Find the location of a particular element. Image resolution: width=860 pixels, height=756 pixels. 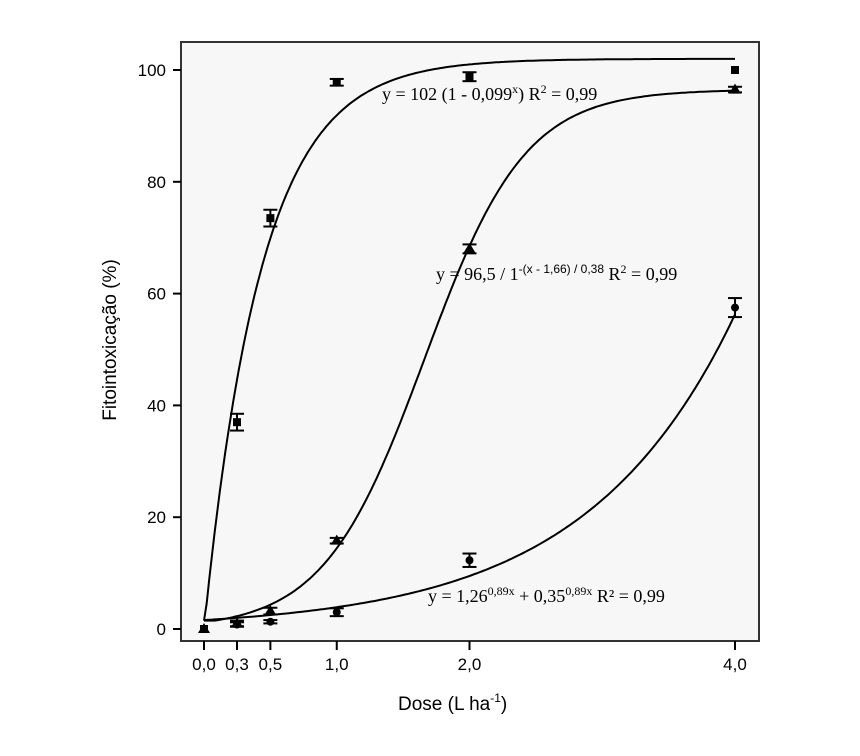

x-tick-label: 0,5 is located at coordinates (271, 664).